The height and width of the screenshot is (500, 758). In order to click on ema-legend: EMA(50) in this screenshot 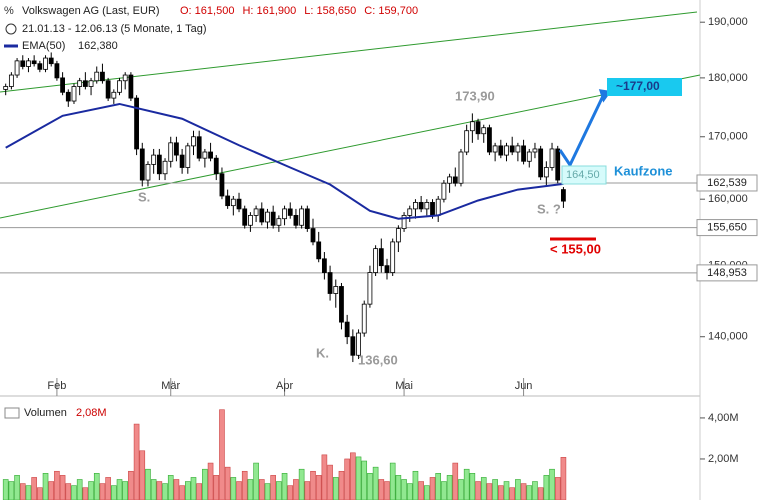, I will do `click(43, 46)`.